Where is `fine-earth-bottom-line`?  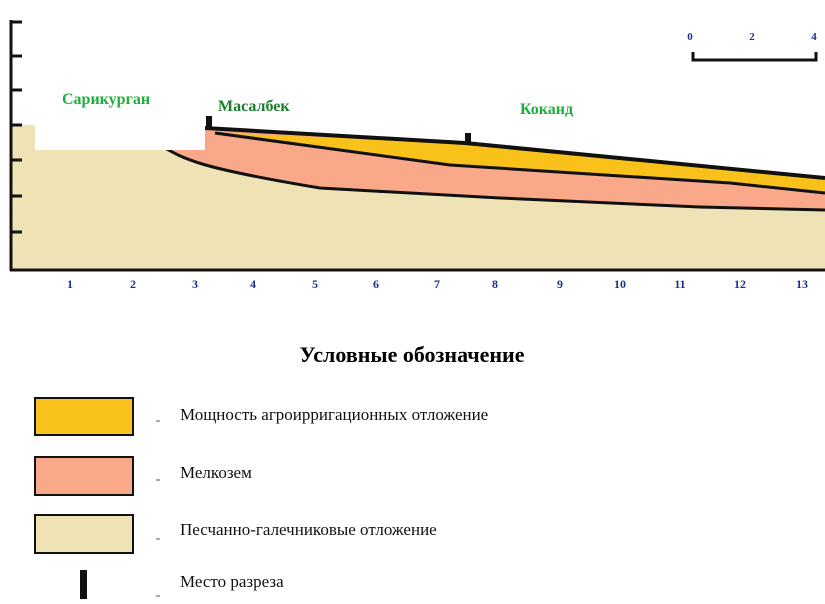 fine-earth-bottom-line is located at coordinates (492, 177).